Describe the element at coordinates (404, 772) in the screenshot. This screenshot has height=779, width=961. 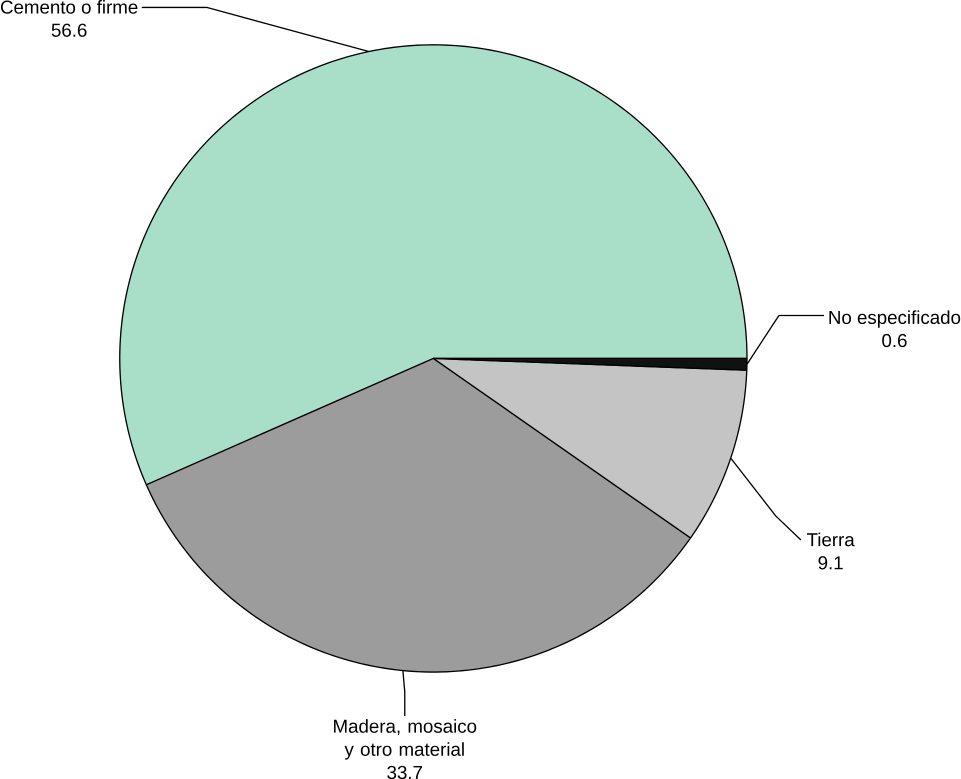
I see `data-label: 33.7` at that location.